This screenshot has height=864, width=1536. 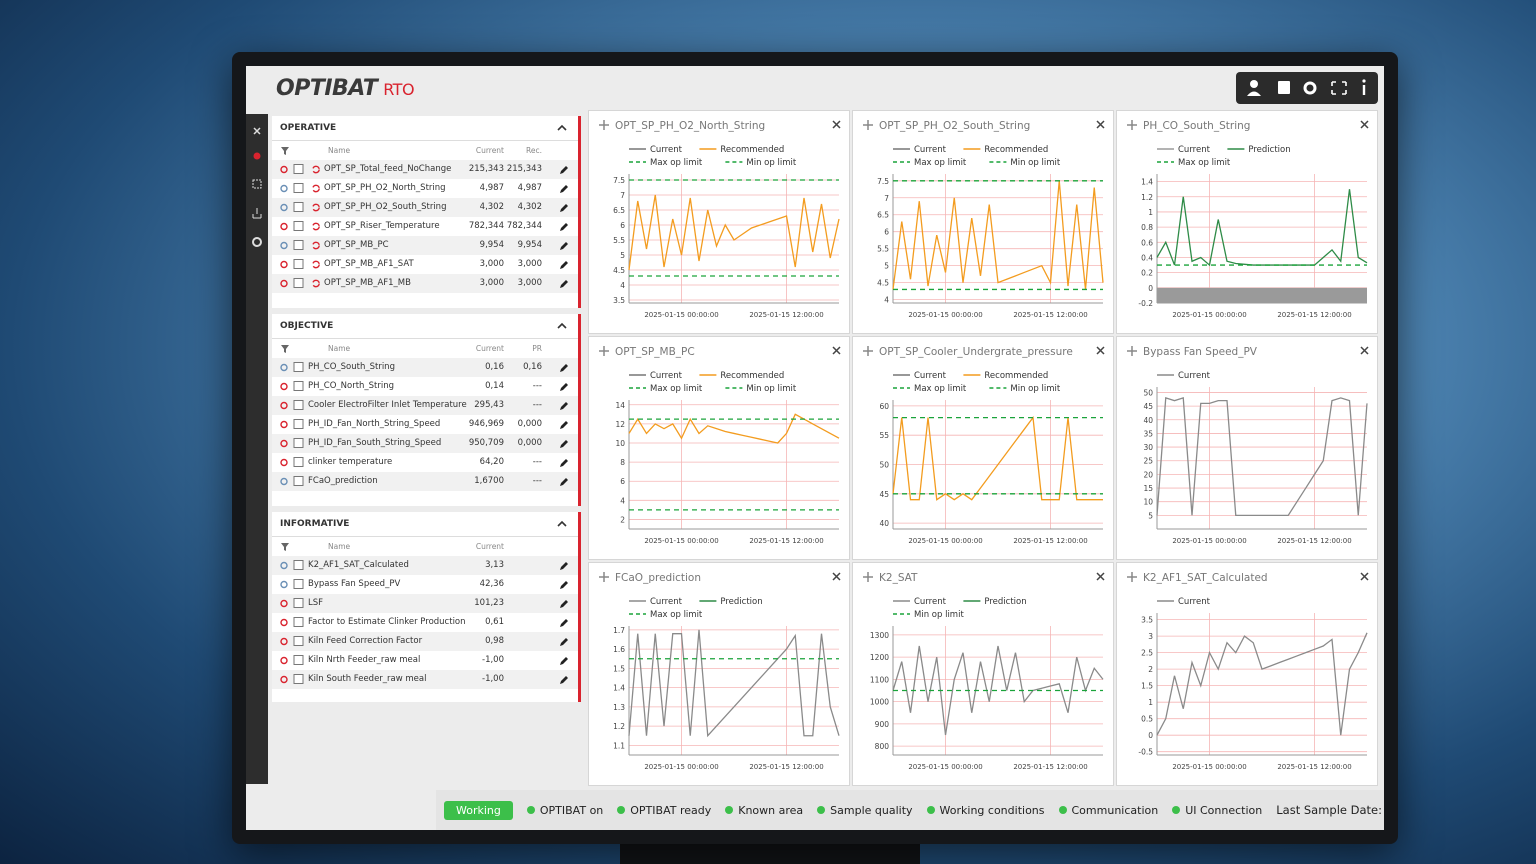 What do you see at coordinates (257, 213) in the screenshot?
I see `tree-icon` at bounding box center [257, 213].